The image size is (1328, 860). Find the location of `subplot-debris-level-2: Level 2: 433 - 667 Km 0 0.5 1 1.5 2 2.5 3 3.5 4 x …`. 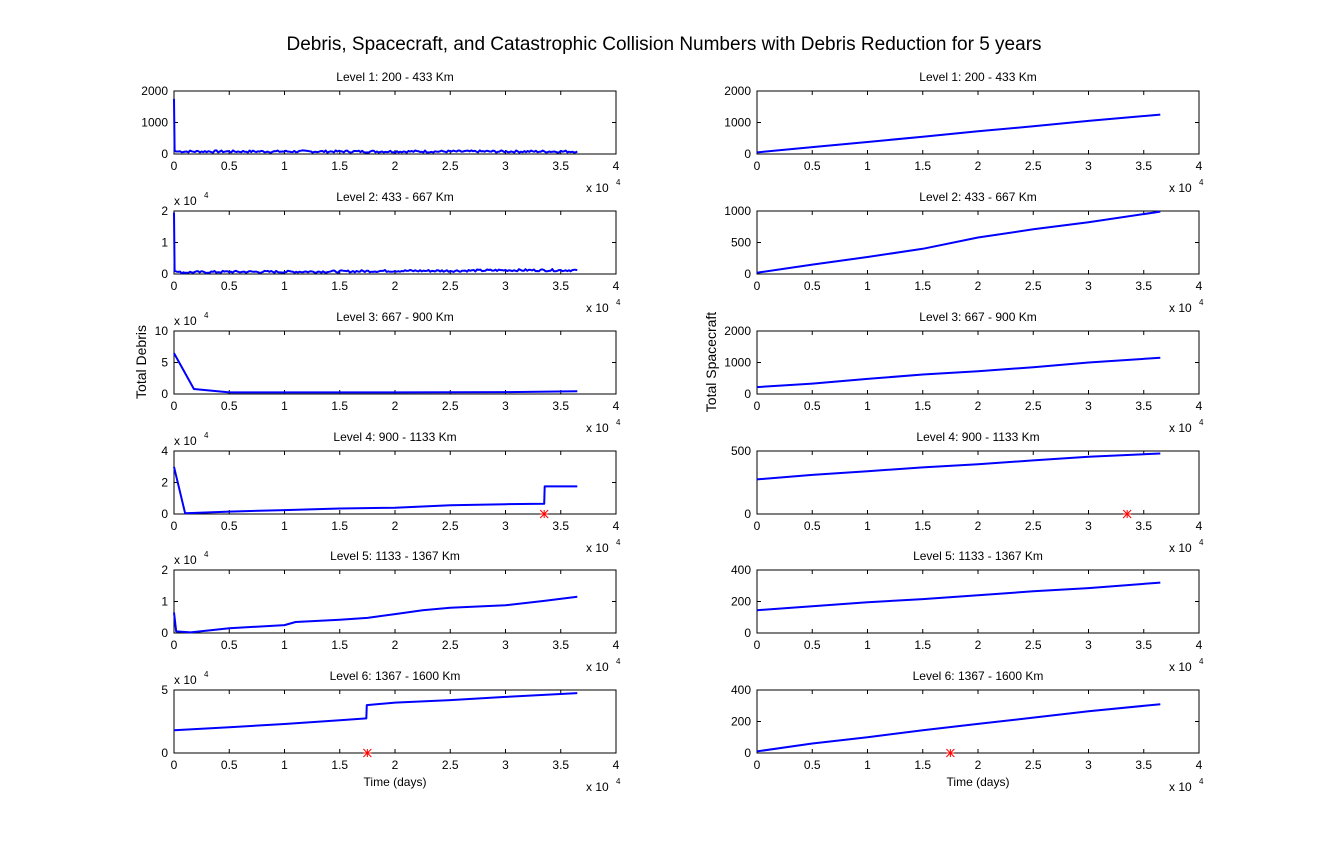

subplot-debris-level-2: Level 2: 433 - 667 Km 0 0.5 1 1.5 2 2.5 3 3.5 4 x … is located at coordinates (391, 252).